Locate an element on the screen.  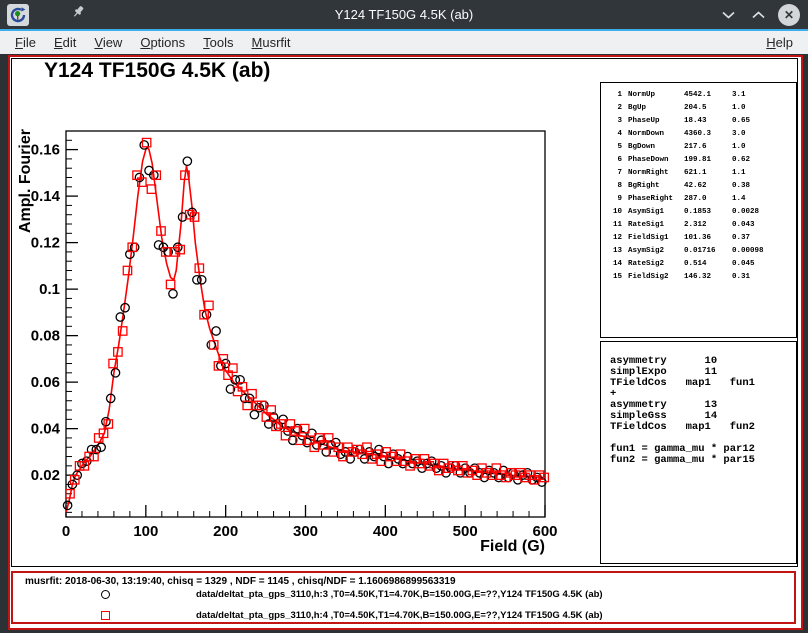
param-val: 146.32 is located at coordinates (698, 277).